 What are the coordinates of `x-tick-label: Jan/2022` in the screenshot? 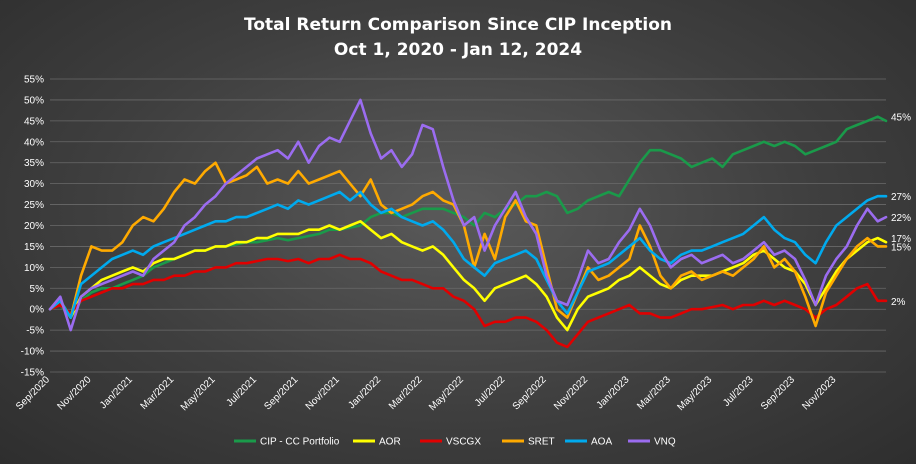 It's located at (364, 392).